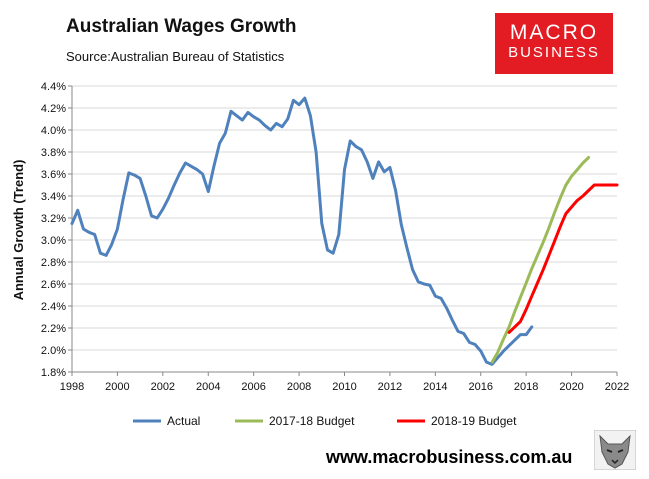 This screenshot has width=649, height=479. Describe the element at coordinates (53, 219) in the screenshot. I see `y-tick-label: 3.2%` at that location.